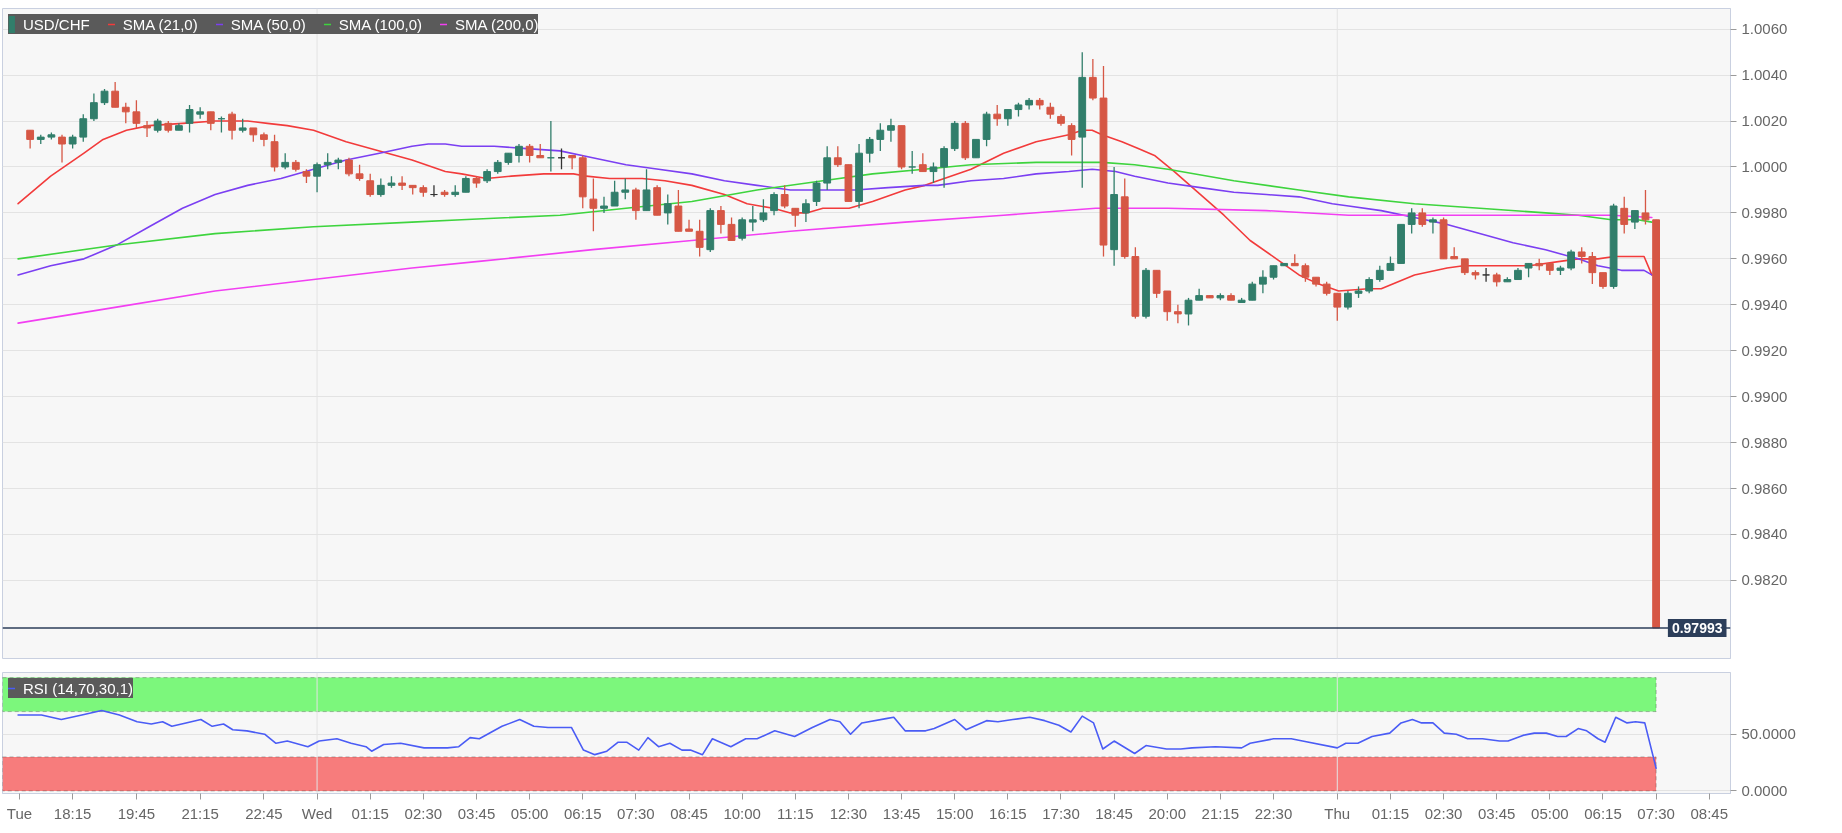 This screenshot has width=1842, height=833. Describe the element at coordinates (19, 813) in the screenshot. I see `x-tick-label: Tue` at that location.